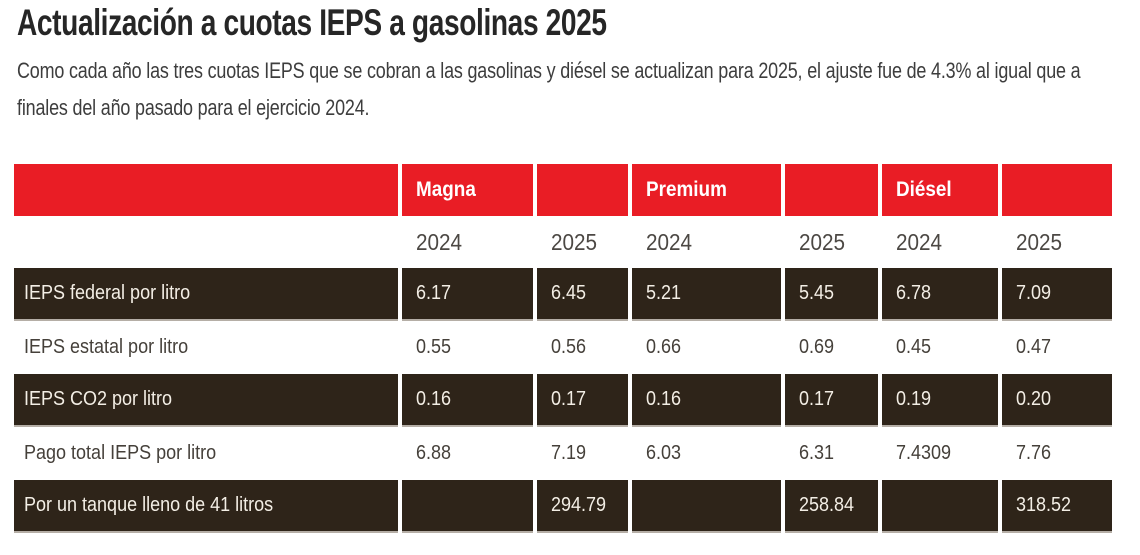  What do you see at coordinates (206, 400) in the screenshot?
I see `row-label-2: IEPS CO2 por litro` at bounding box center [206, 400].